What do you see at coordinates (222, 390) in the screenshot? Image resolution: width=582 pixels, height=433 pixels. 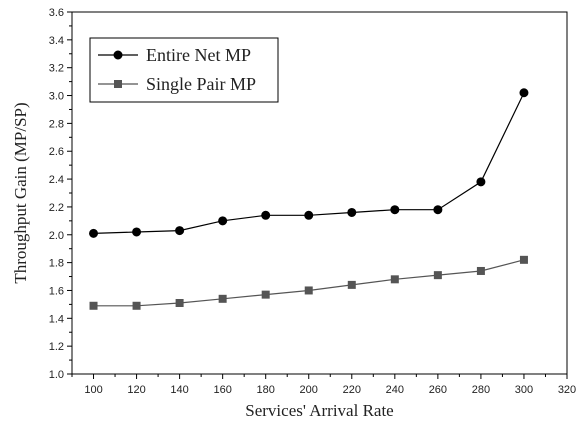 I see `x-tick-label: 160` at bounding box center [222, 390].